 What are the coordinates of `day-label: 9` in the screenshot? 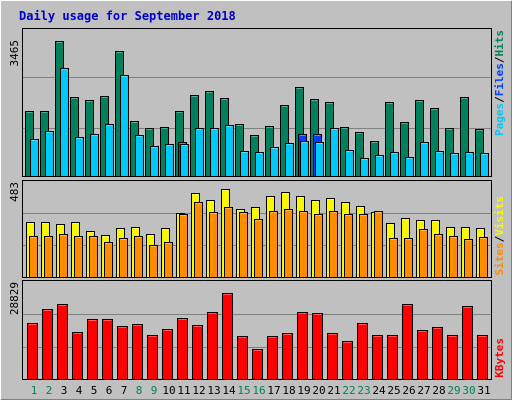 It's located at (154, 390).